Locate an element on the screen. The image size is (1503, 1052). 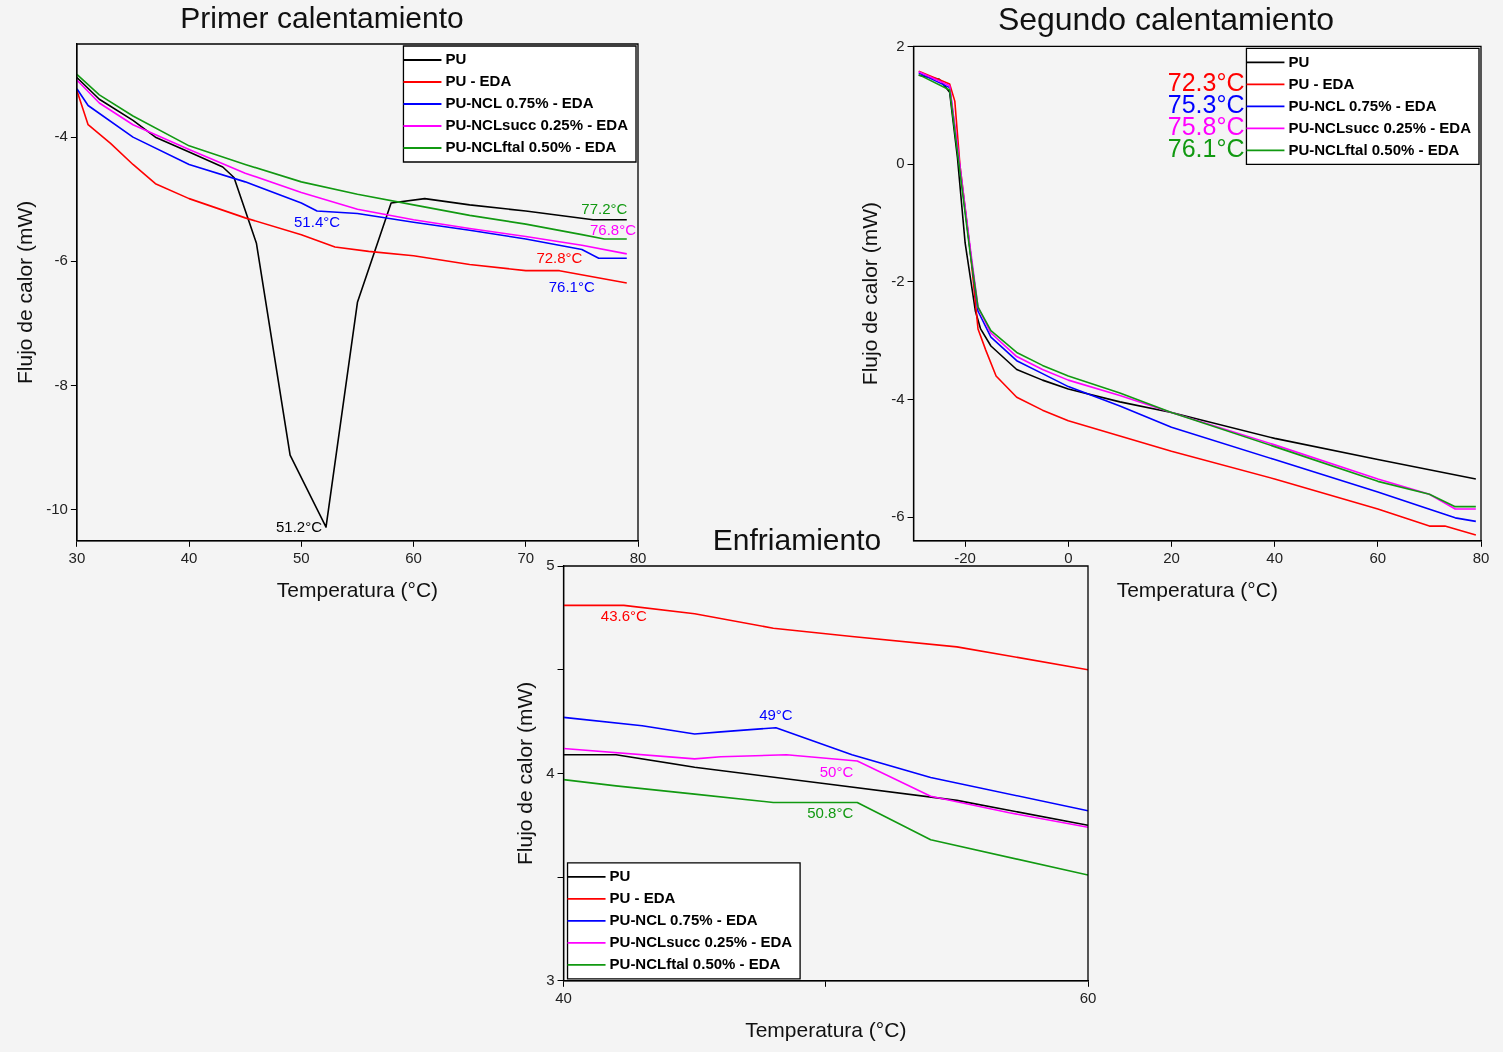
annotation: 51.4°C is located at coordinates (317, 221).